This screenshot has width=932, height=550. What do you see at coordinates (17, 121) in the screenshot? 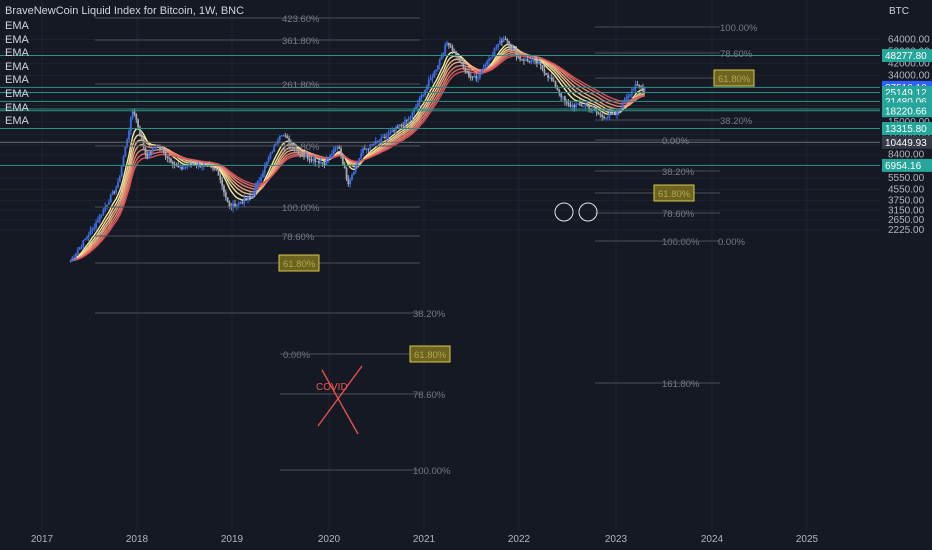
I see `legend-ema-7: EMA` at bounding box center [17, 121].